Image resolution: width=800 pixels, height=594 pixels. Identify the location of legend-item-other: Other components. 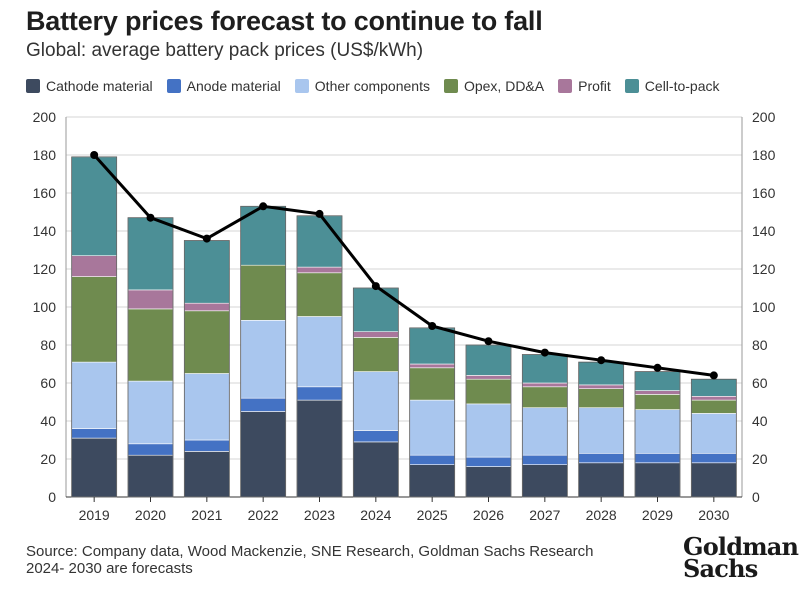
(362, 86).